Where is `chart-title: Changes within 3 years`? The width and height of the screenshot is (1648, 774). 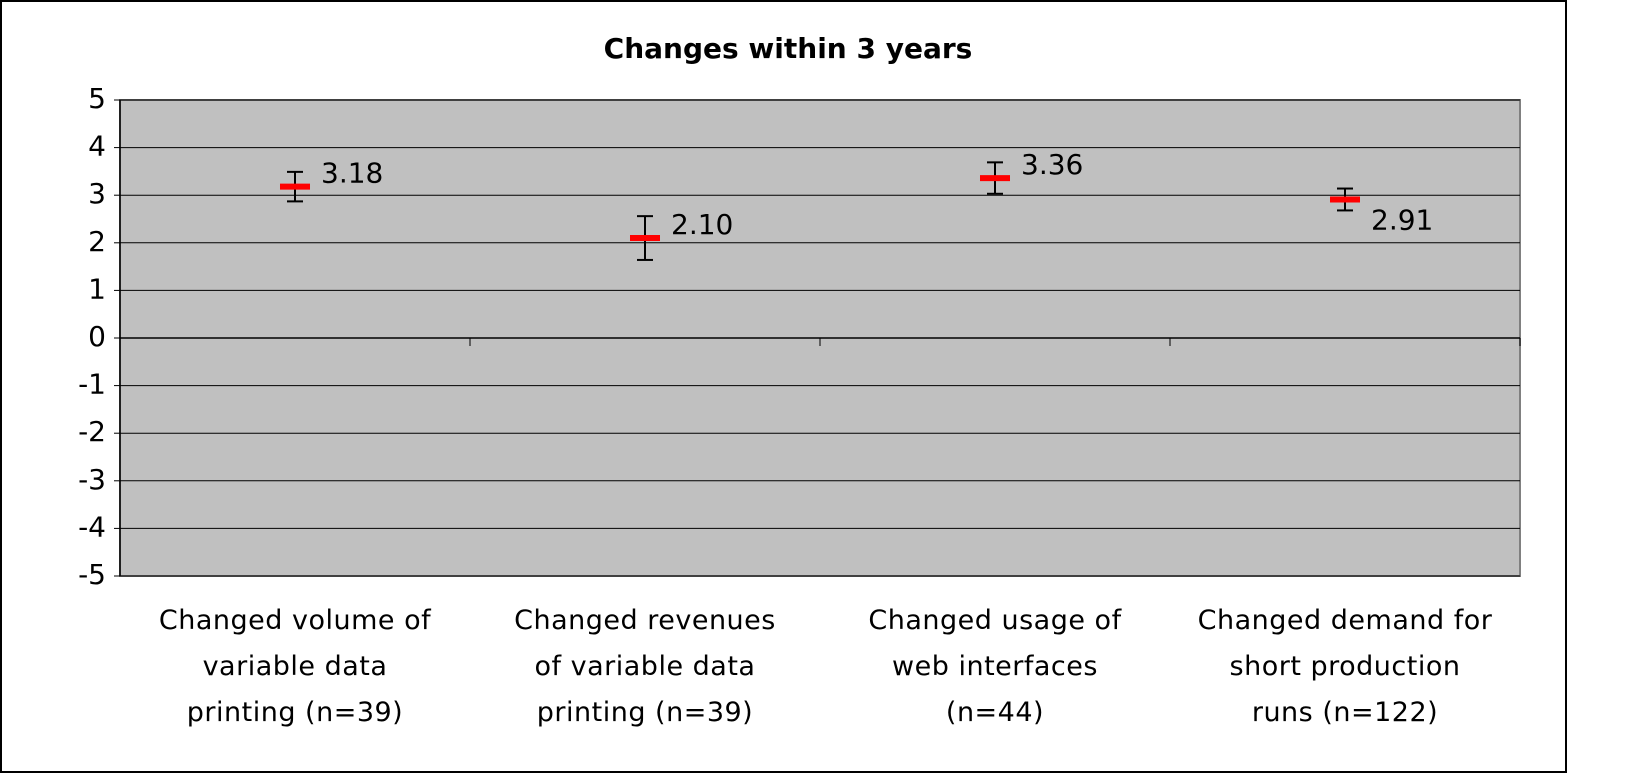
chart-title: Changes within 3 years is located at coordinates (788, 48).